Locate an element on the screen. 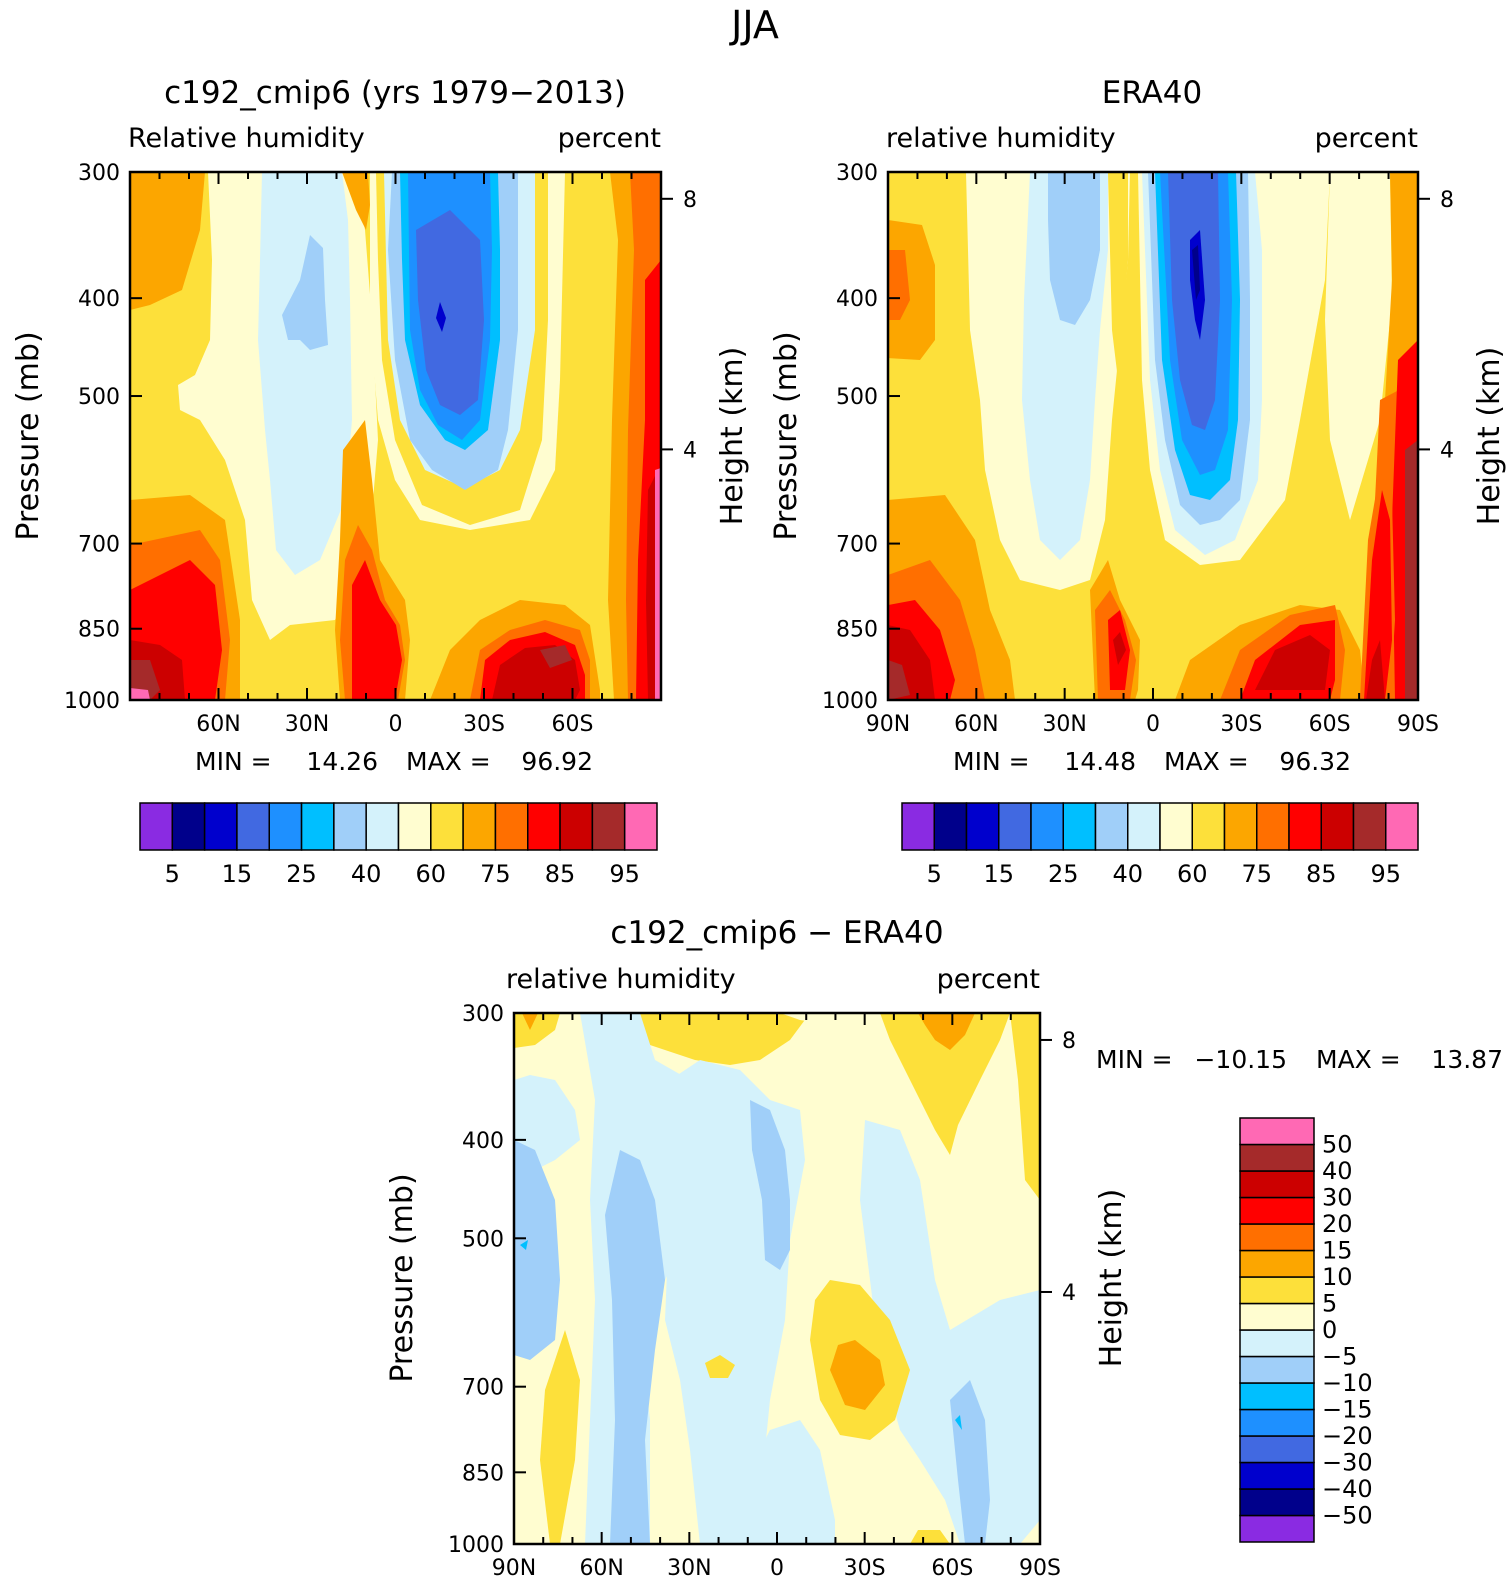 The height and width of the screenshot is (1589, 1509). panel-model-max-value: 96.92 is located at coordinates (557, 761).